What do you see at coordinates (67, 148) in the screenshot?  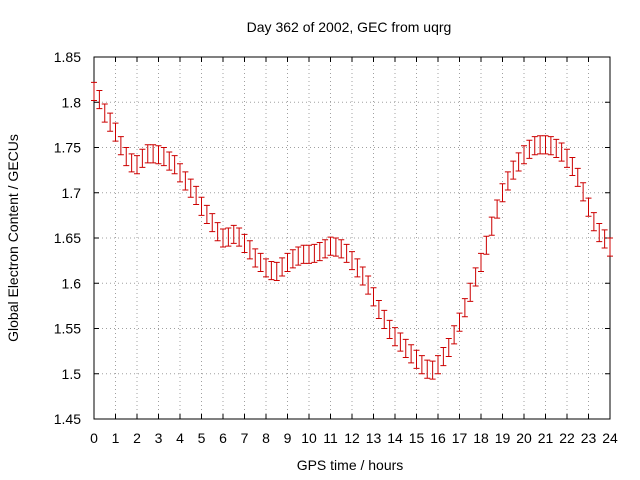 I see `y-tick-label: 1.75` at bounding box center [67, 148].